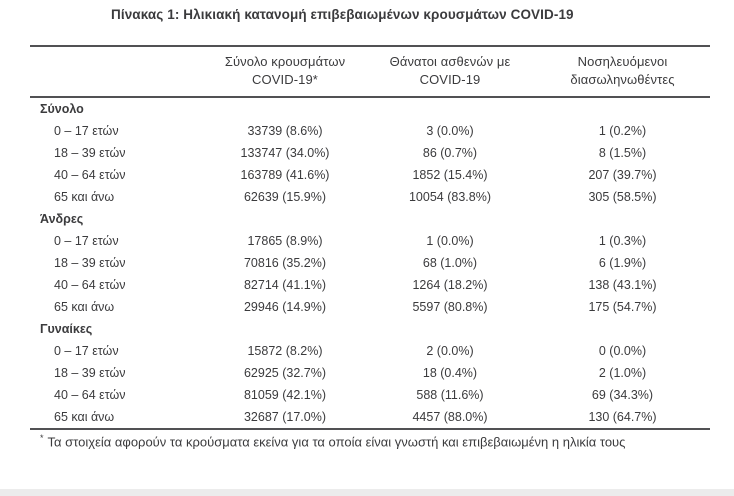 The height and width of the screenshot is (496, 734). I want to click on cases-cell: 62639 (15.9%), so click(284, 197).